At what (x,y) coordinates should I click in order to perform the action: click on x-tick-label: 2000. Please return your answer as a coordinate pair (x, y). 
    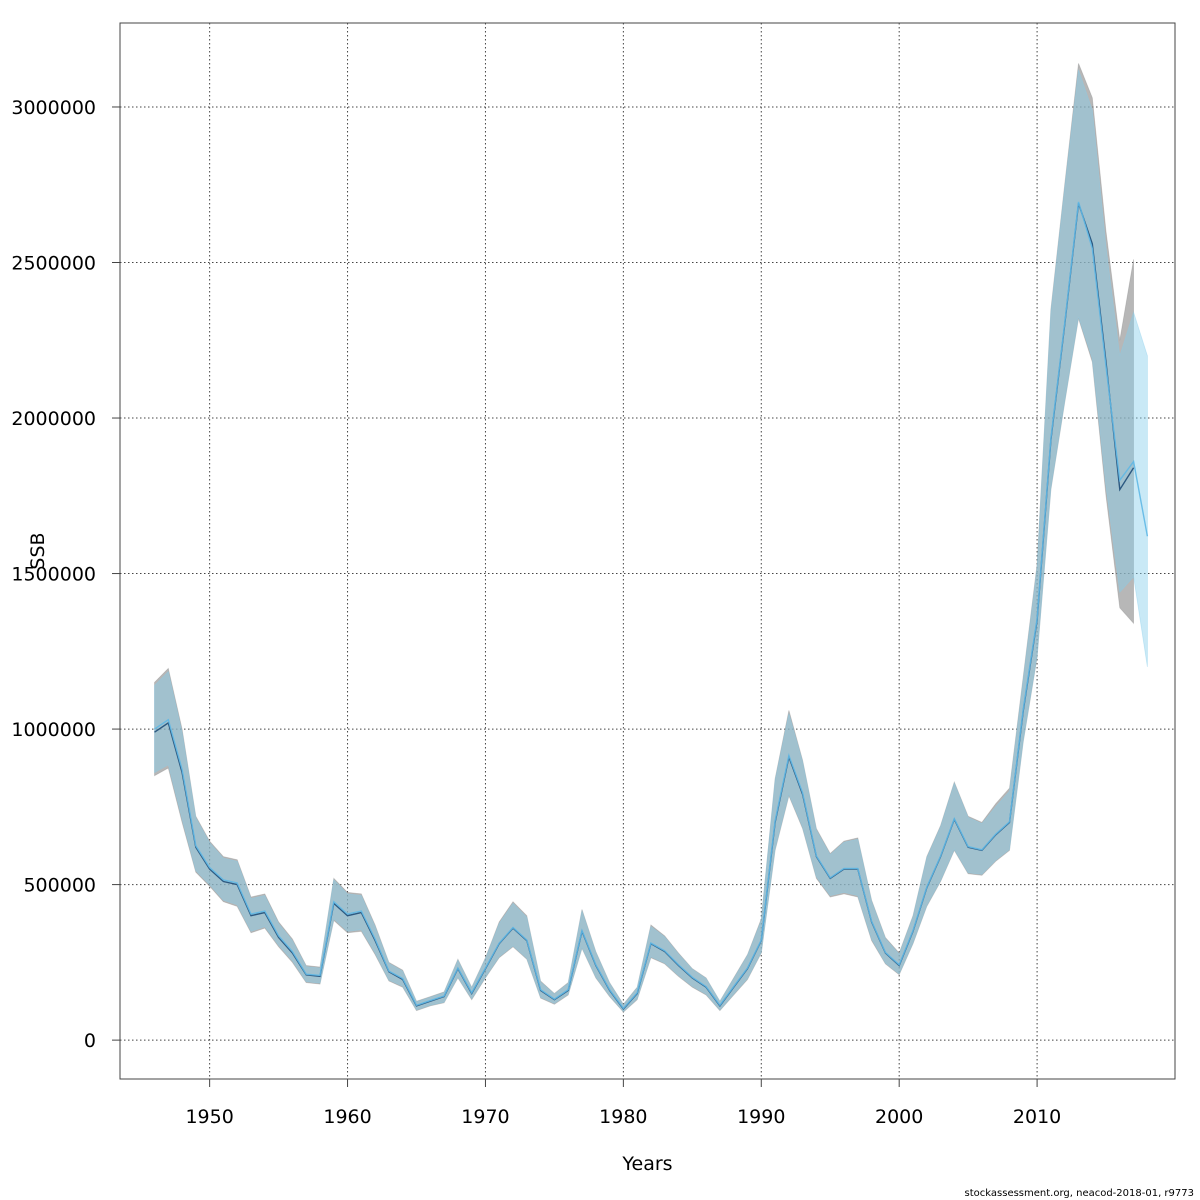
    Looking at the image, I should click on (899, 1117).